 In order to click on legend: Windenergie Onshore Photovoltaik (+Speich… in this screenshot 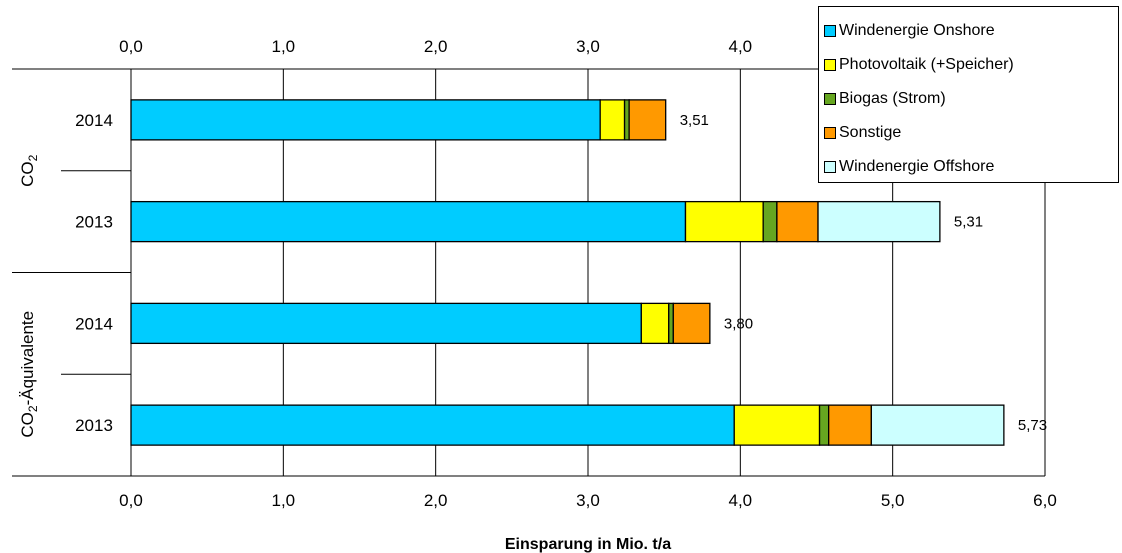, I will do `click(968, 94)`.